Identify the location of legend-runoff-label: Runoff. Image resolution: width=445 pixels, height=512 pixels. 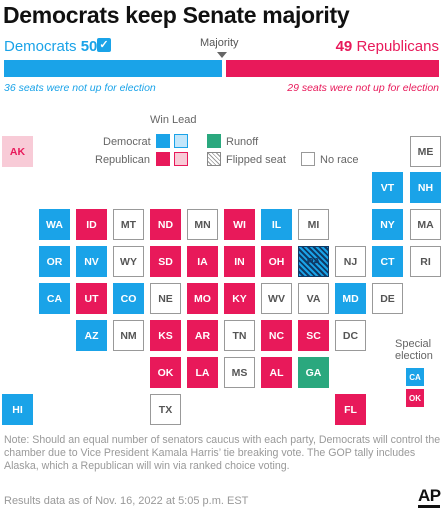
(242, 142).